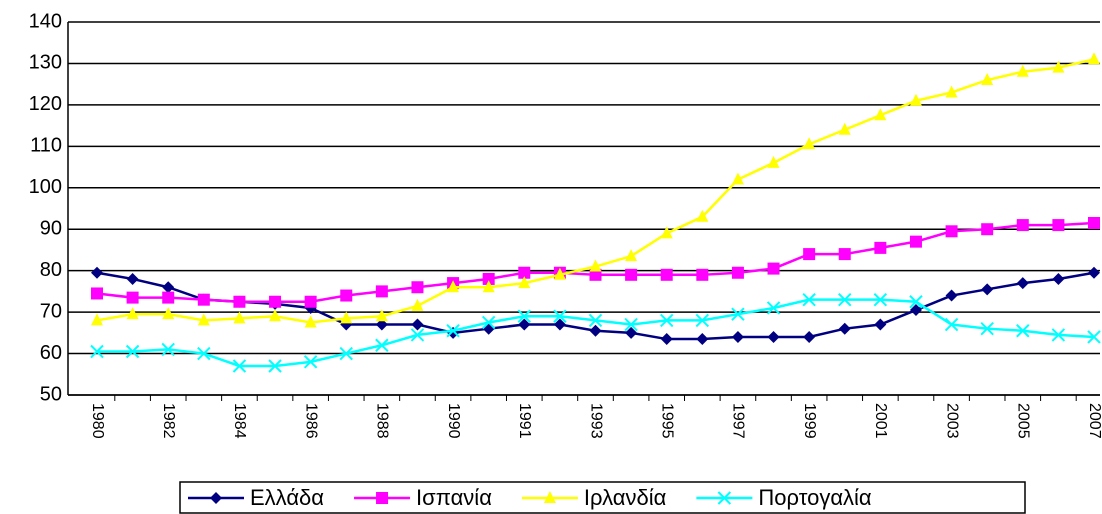 The height and width of the screenshot is (514, 1102). What do you see at coordinates (625, 497) in the screenshot?
I see `legend-label: Ιρλανδία` at bounding box center [625, 497].